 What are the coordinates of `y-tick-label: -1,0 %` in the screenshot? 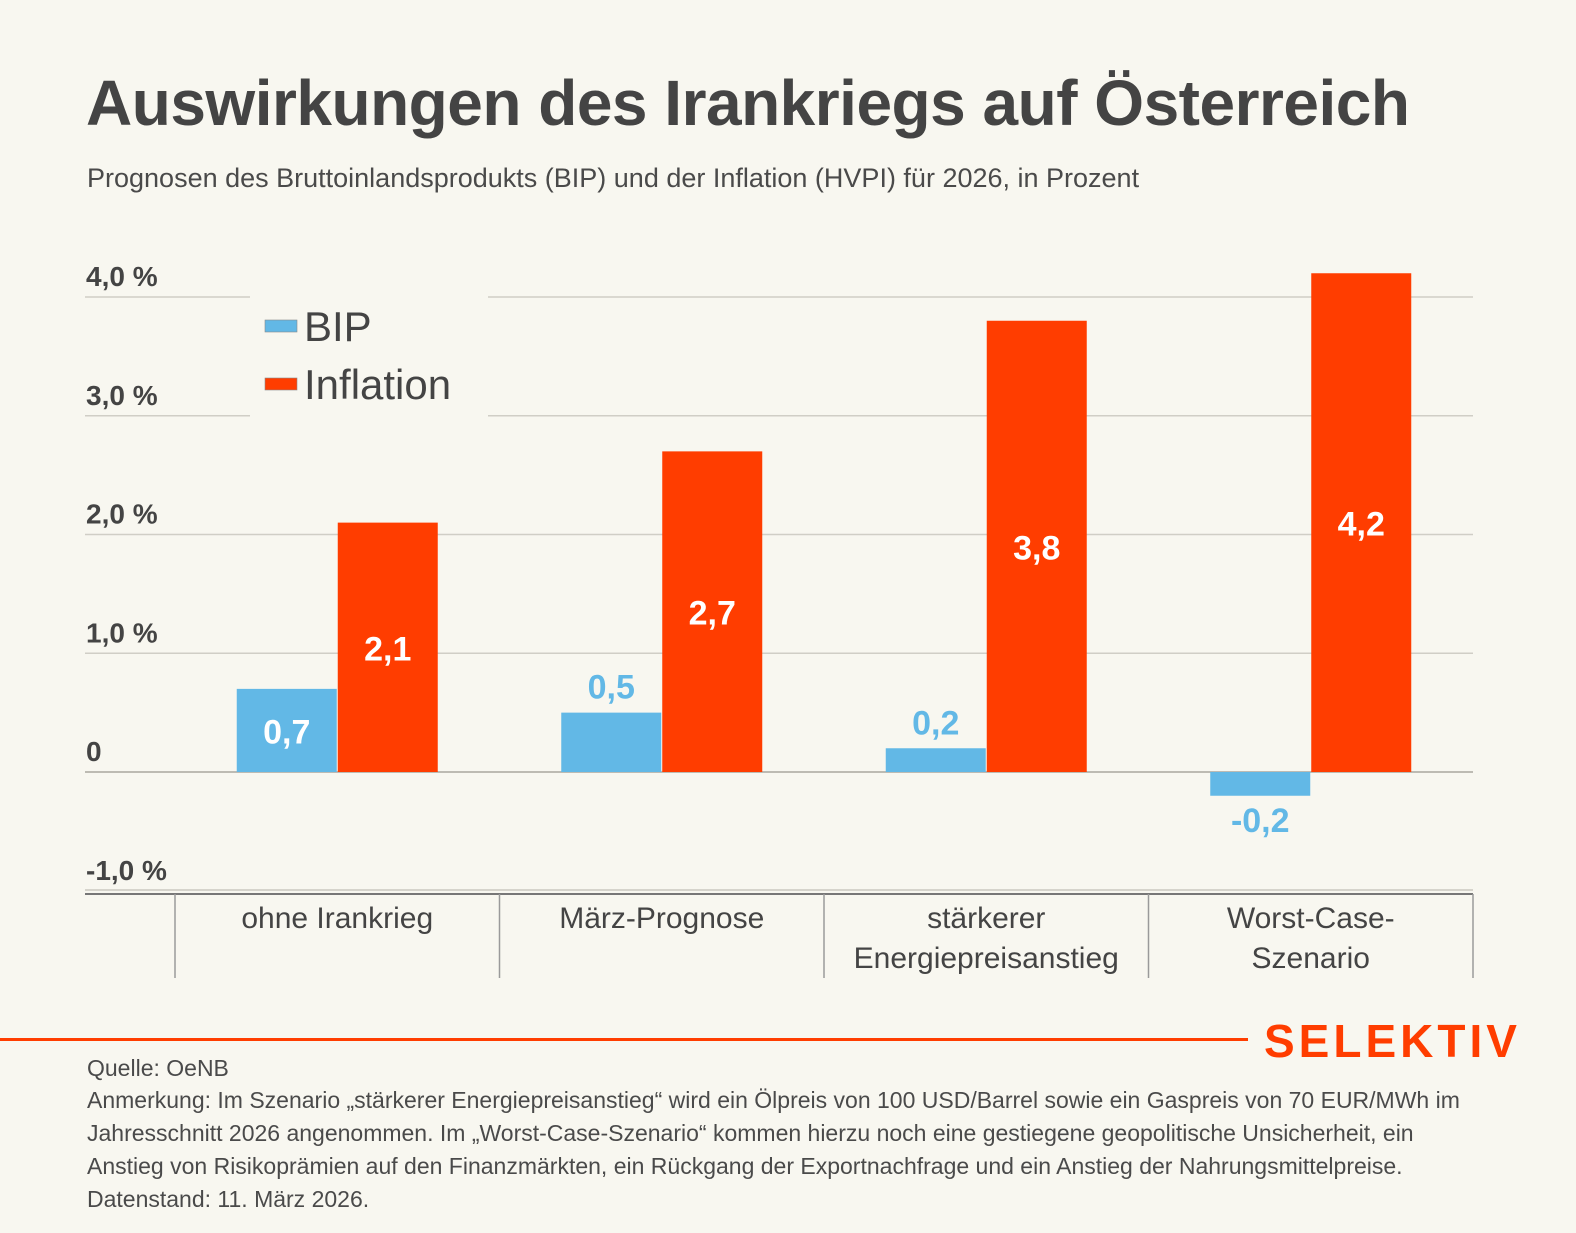 It's located at (126, 870).